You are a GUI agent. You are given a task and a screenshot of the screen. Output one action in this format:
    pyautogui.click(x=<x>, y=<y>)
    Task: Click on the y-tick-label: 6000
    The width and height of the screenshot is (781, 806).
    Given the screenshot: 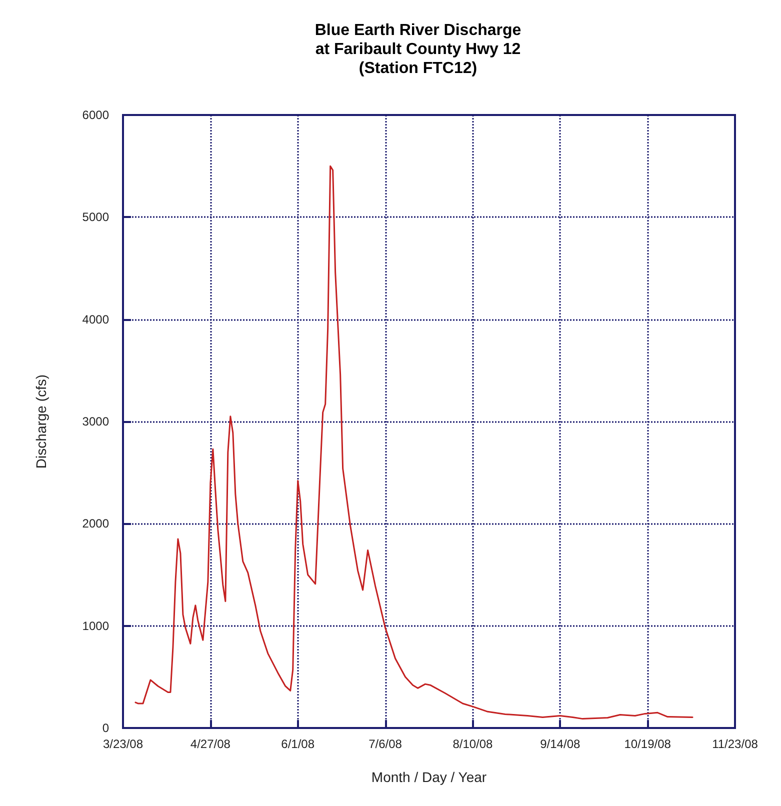 What is the action you would take?
    pyautogui.click(x=96, y=115)
    